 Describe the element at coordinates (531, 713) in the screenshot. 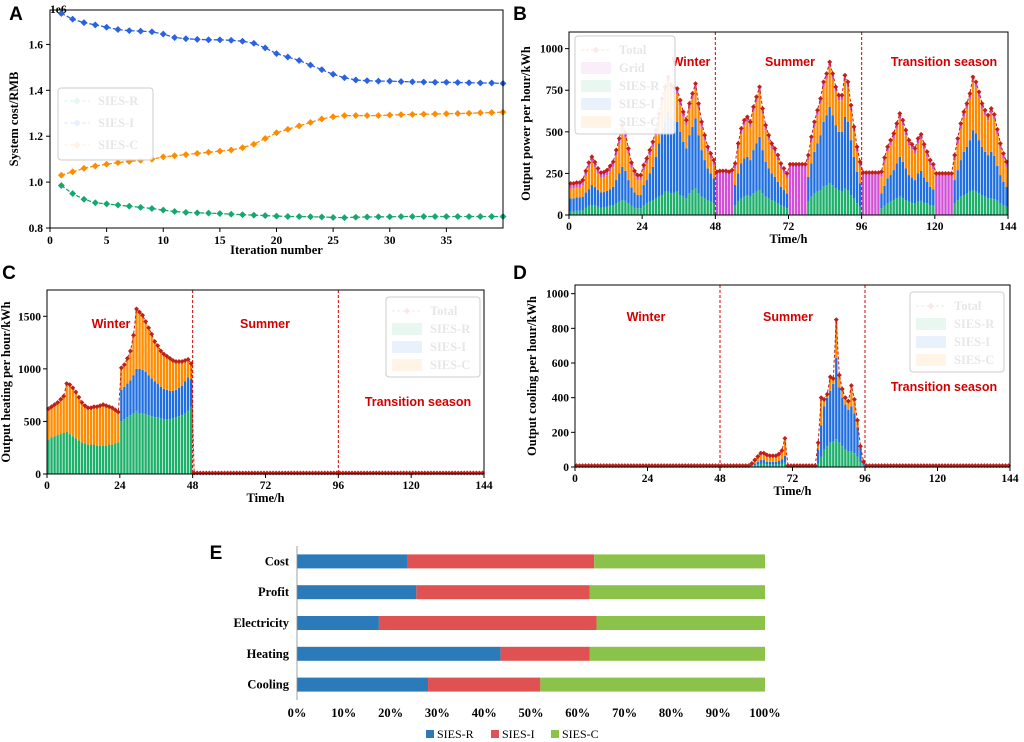

I see `panel-e-xtick-label: 50%` at that location.